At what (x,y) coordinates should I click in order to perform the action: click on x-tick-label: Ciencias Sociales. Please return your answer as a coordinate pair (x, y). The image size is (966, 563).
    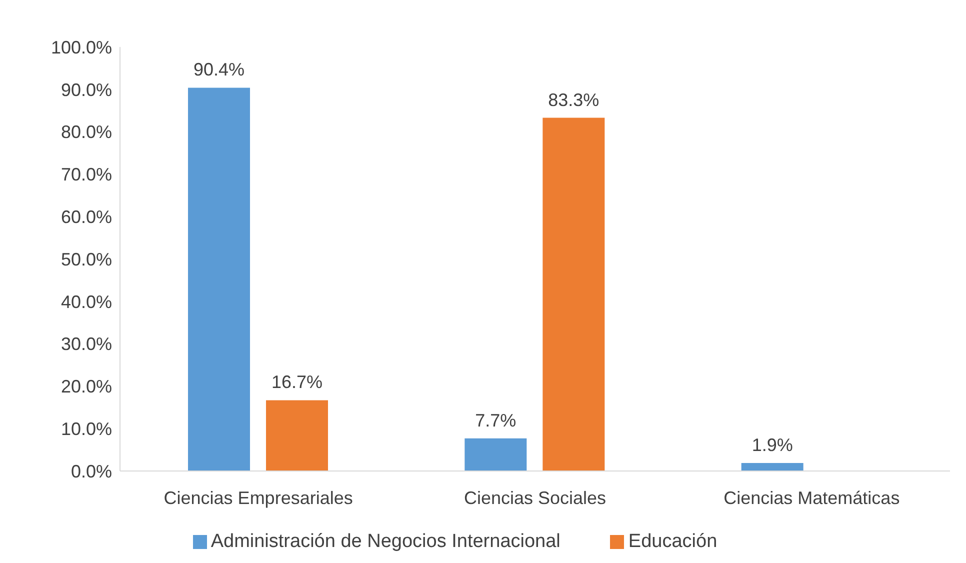
    Looking at the image, I should click on (535, 498).